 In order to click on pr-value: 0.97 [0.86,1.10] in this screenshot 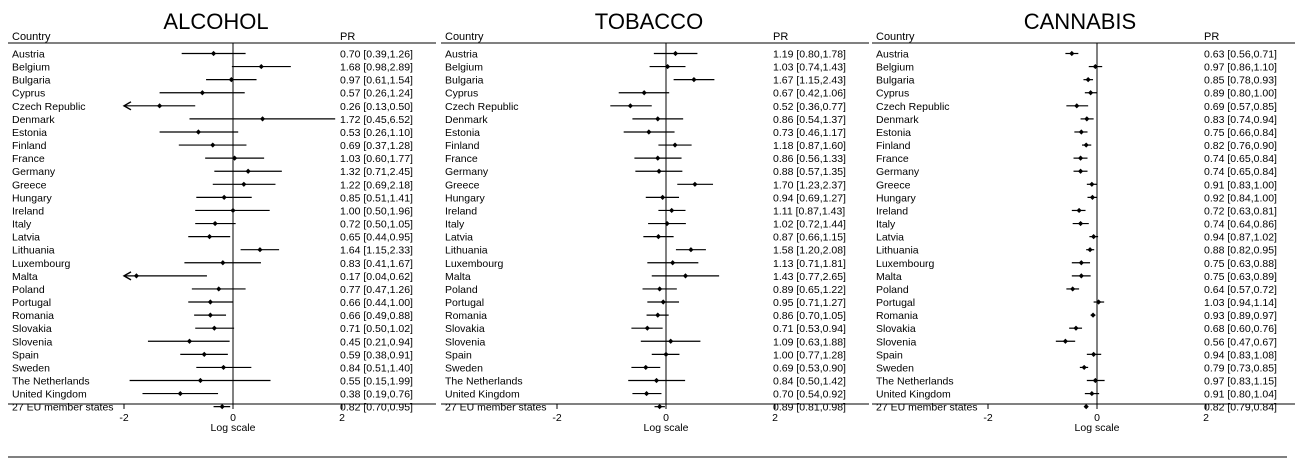, I will do `click(1240, 68)`.